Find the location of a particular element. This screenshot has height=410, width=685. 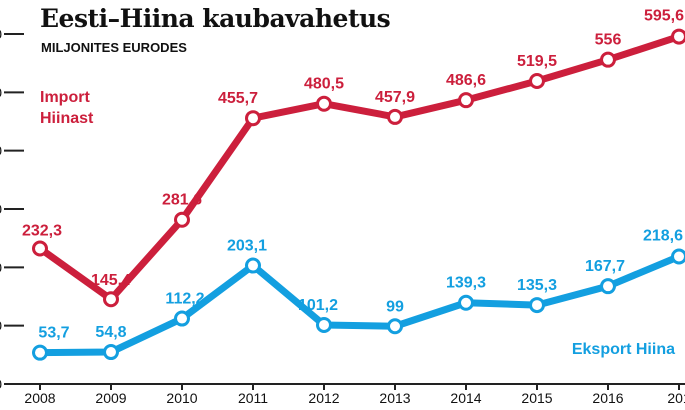

x-tick-label: 2013 is located at coordinates (394, 398).